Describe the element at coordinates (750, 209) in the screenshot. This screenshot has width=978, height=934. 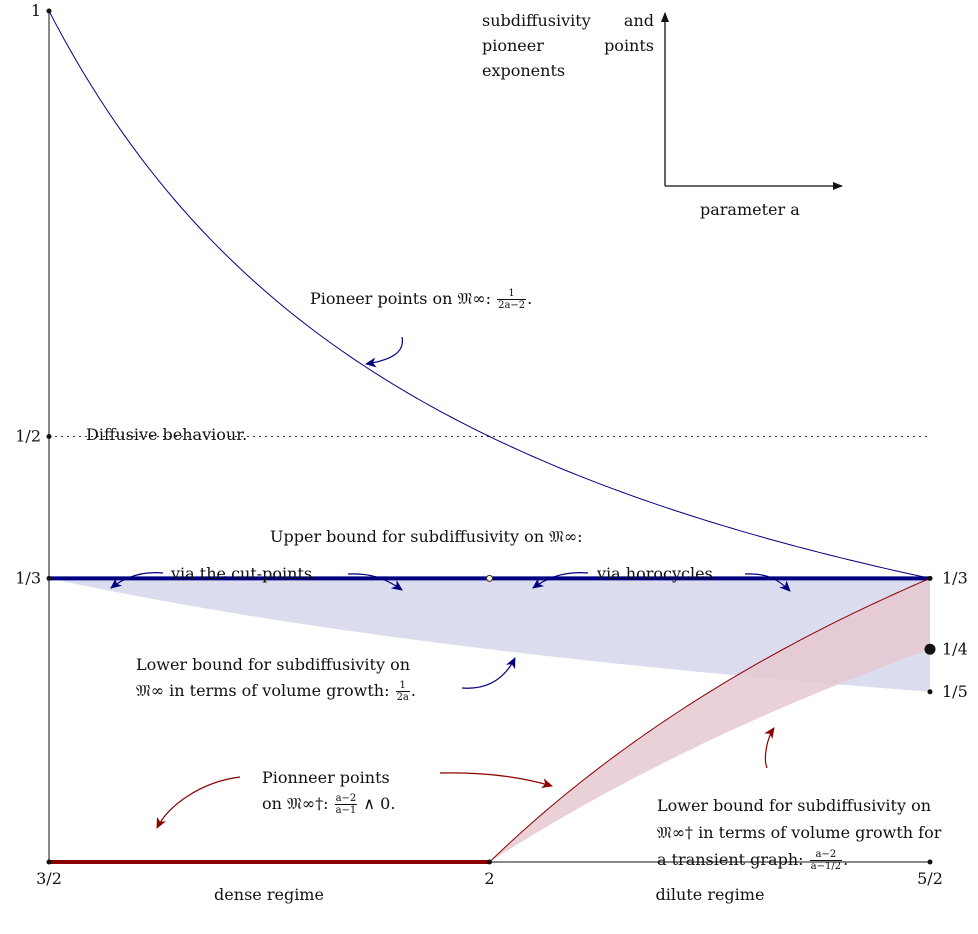
I see `corner-xlabel: parameter a` at that location.